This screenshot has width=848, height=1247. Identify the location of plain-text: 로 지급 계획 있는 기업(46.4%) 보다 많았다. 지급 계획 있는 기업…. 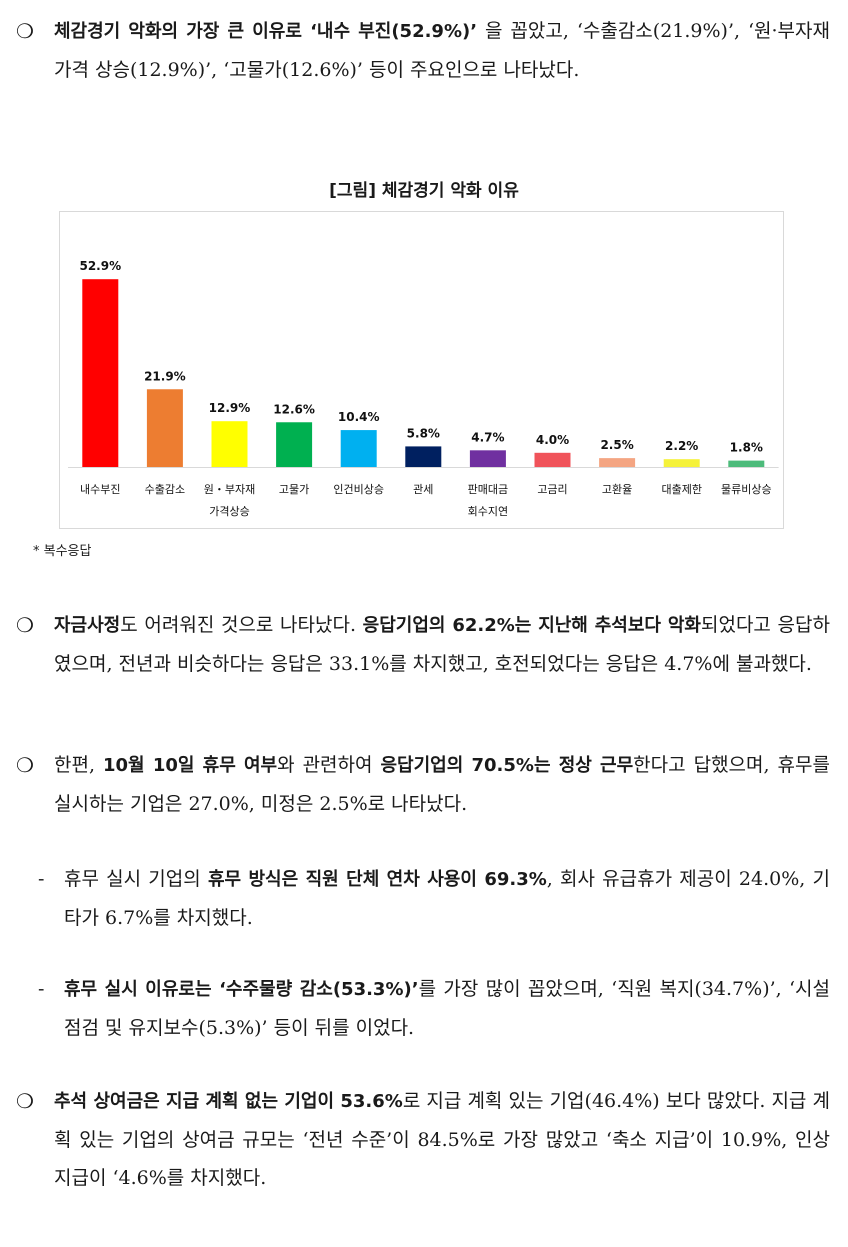
(442, 1139).